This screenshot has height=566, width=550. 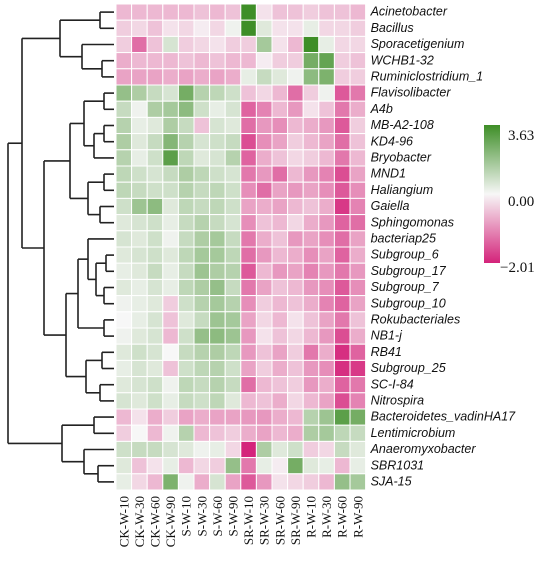 I want to click on column-label: SR-W-10, so click(x=248, y=520).